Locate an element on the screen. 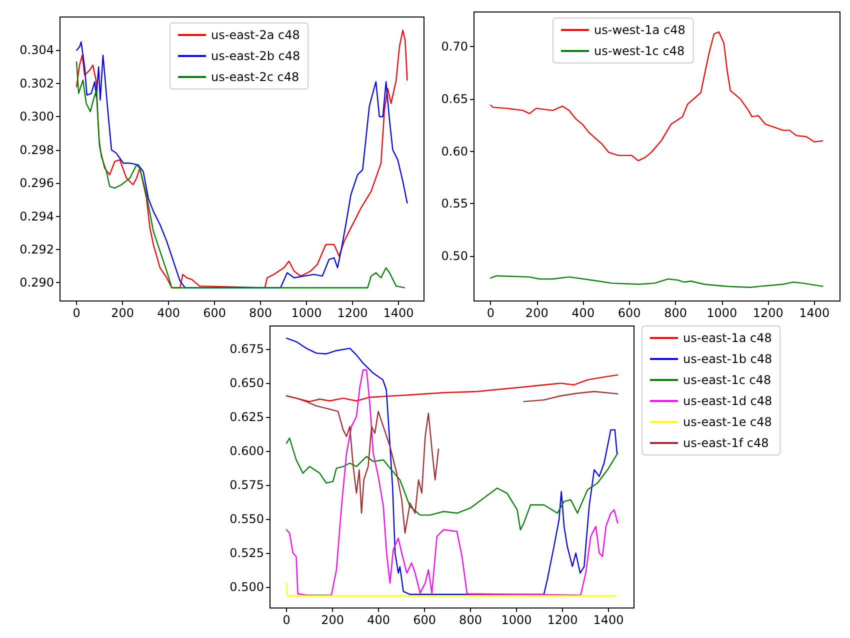 The width and height of the screenshot is (850, 638). y-tick-label: 0.525 is located at coordinates (247, 553).